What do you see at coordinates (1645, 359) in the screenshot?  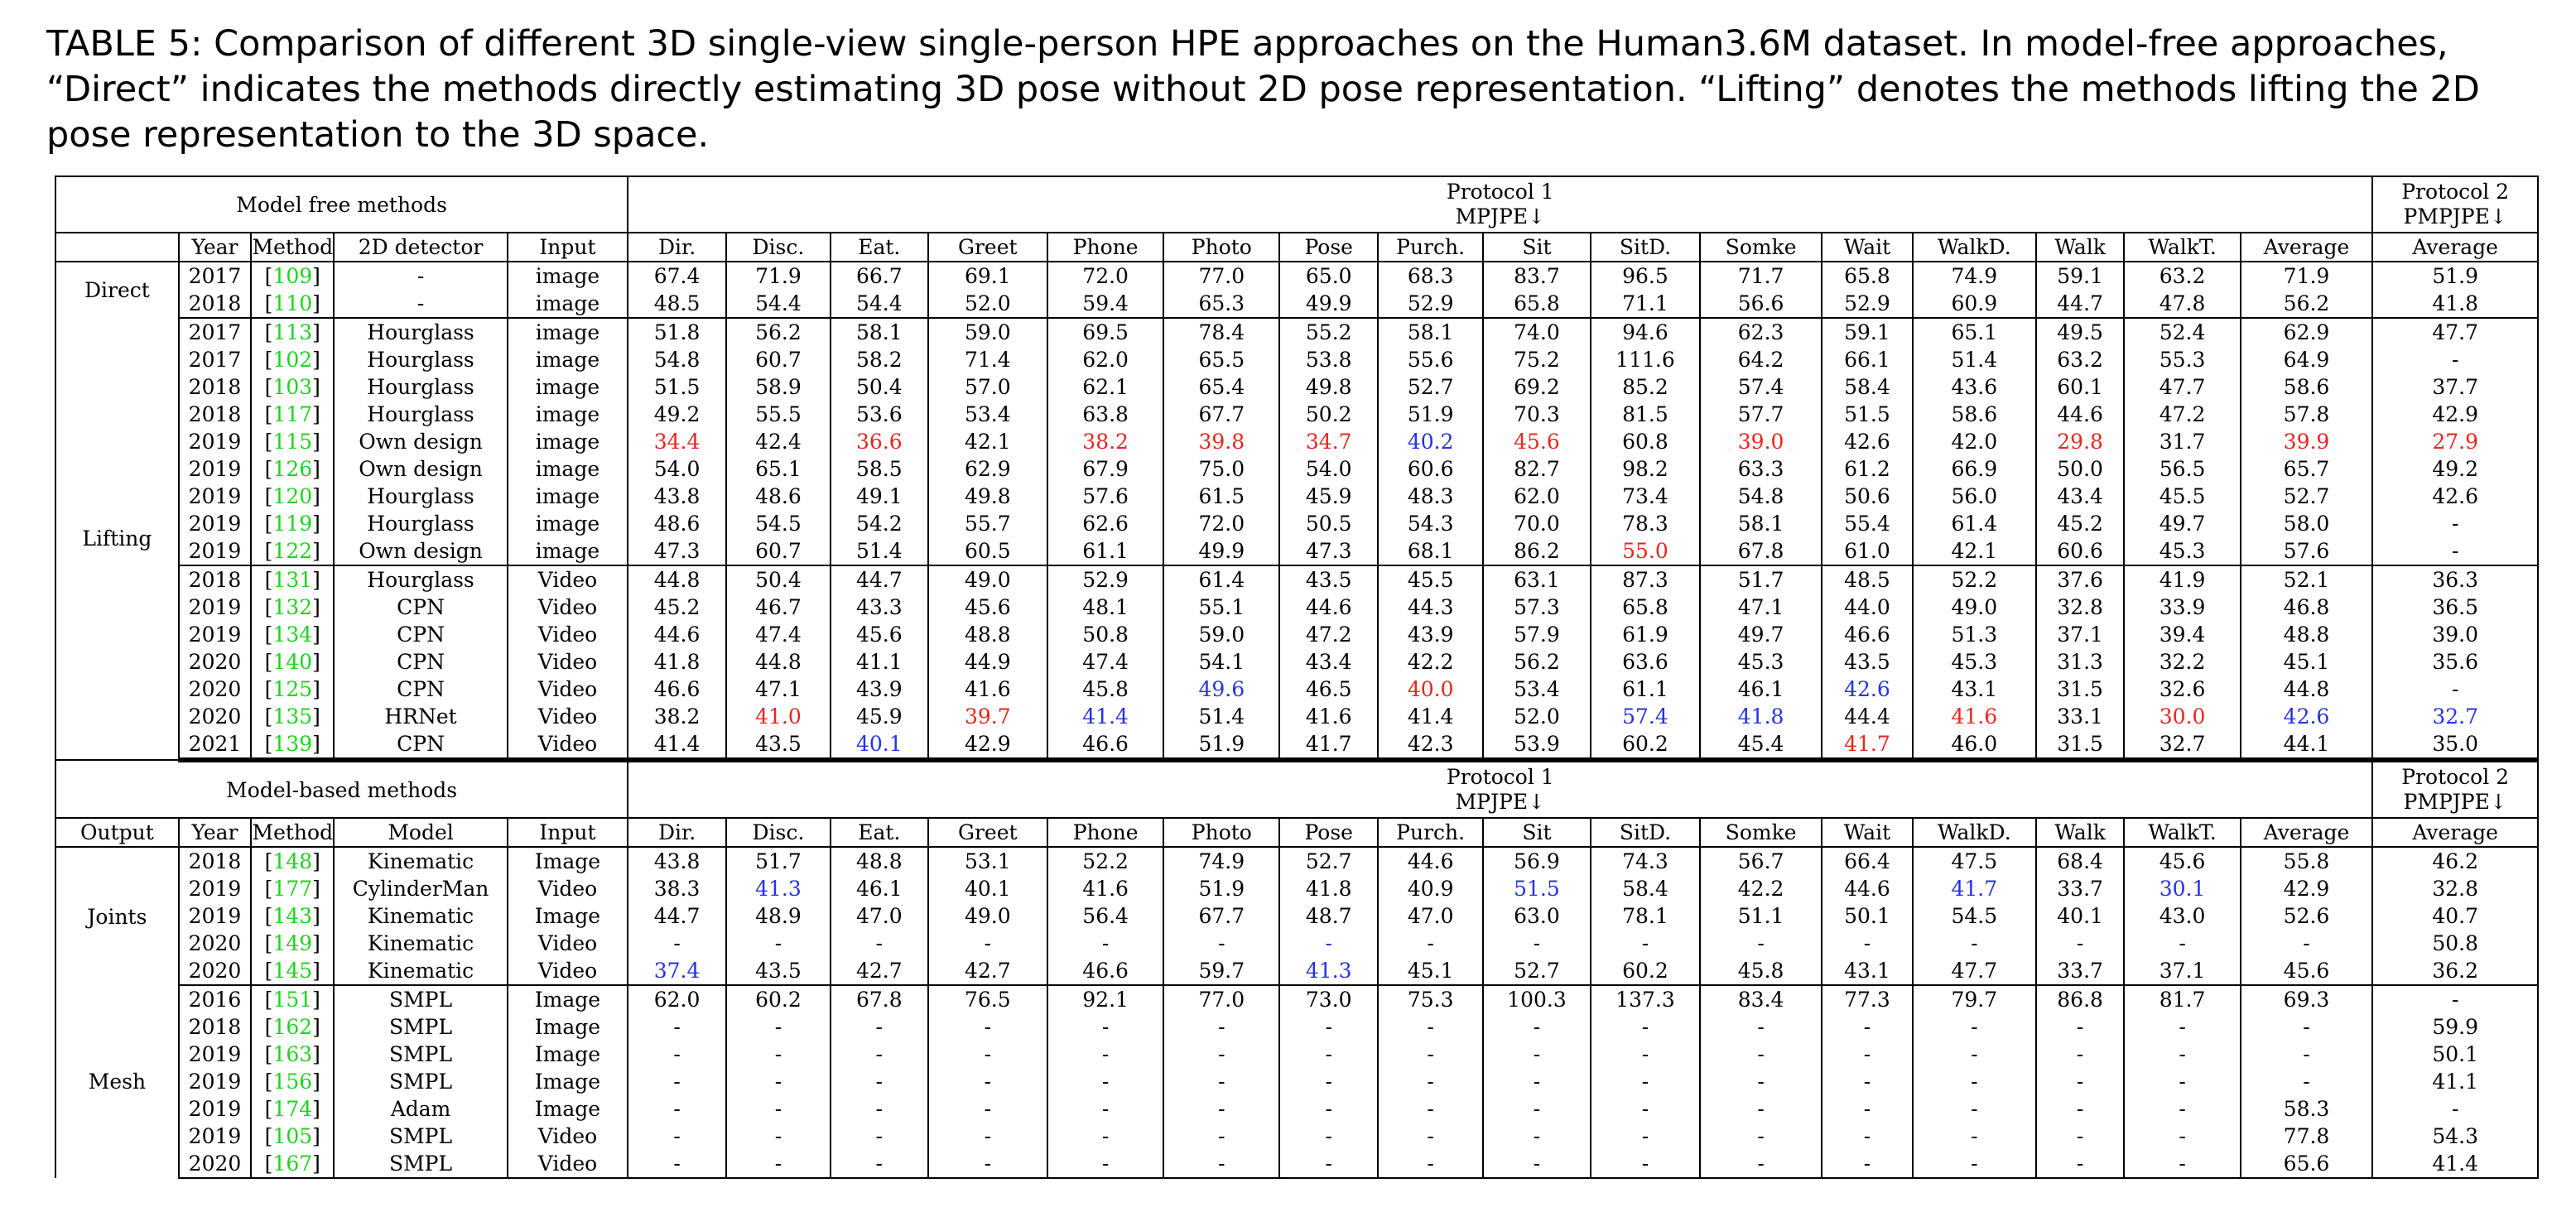 I see `value-cell: 111.6` at bounding box center [1645, 359].